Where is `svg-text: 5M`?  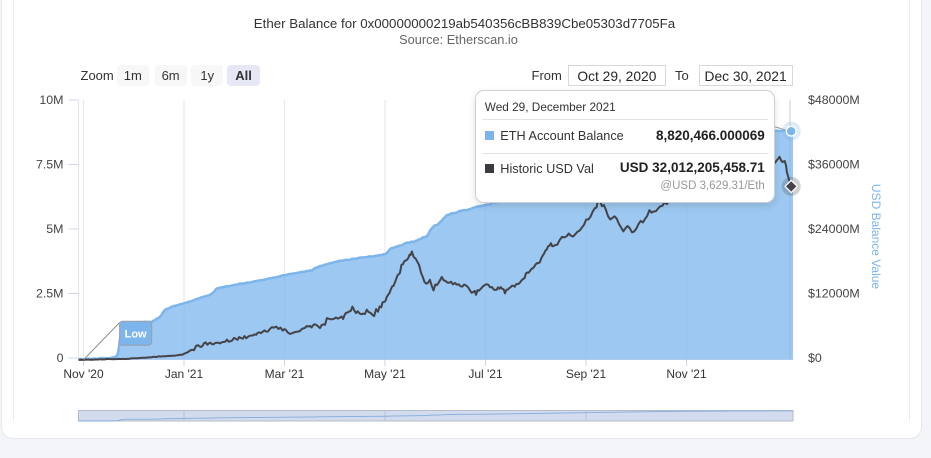
svg-text: 5M is located at coordinates (54, 229).